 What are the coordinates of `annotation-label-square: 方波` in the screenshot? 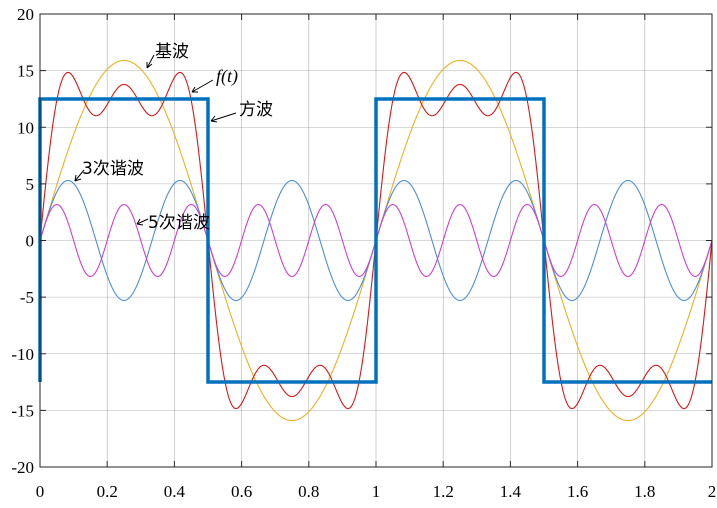 It's located at (256, 110).